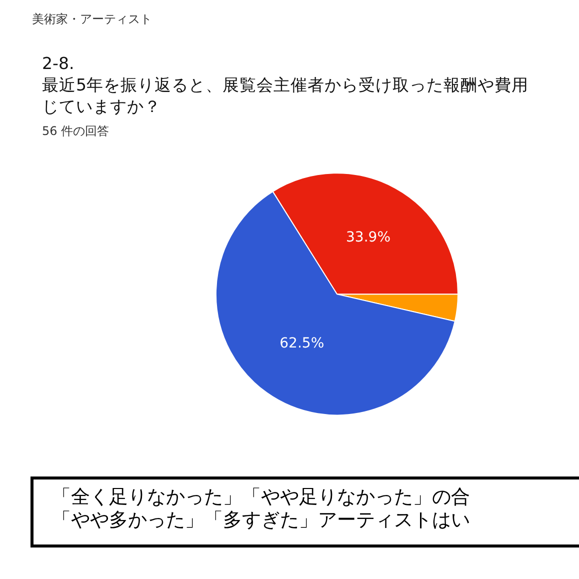  What do you see at coordinates (76, 131) in the screenshot?
I see `text: 56 件の回答` at bounding box center [76, 131].